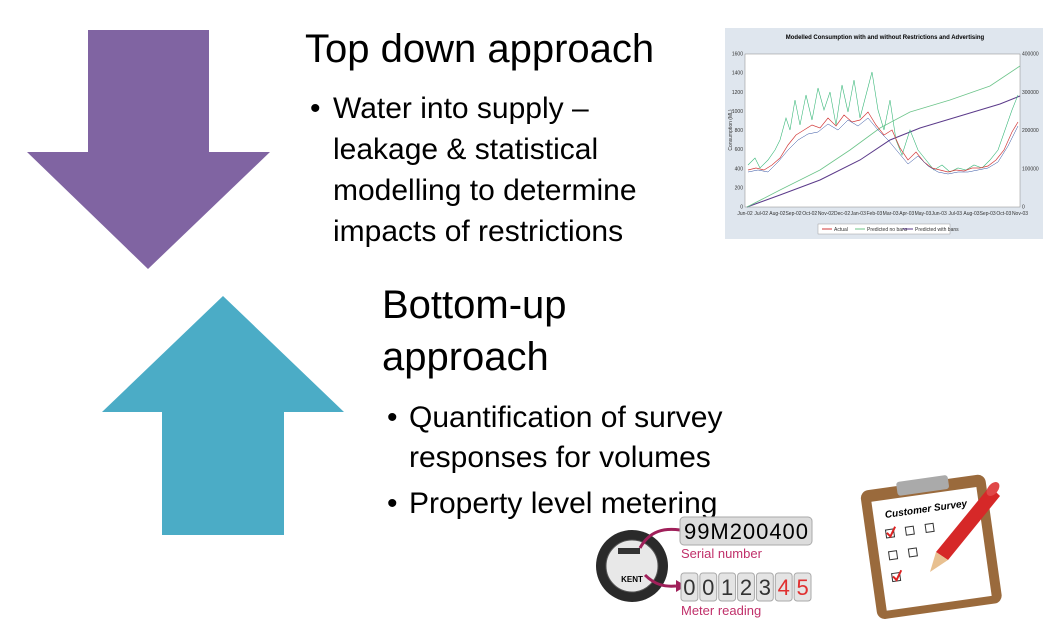 This screenshot has width=1044, height=633. I want to click on up-arrow, so click(223, 415).